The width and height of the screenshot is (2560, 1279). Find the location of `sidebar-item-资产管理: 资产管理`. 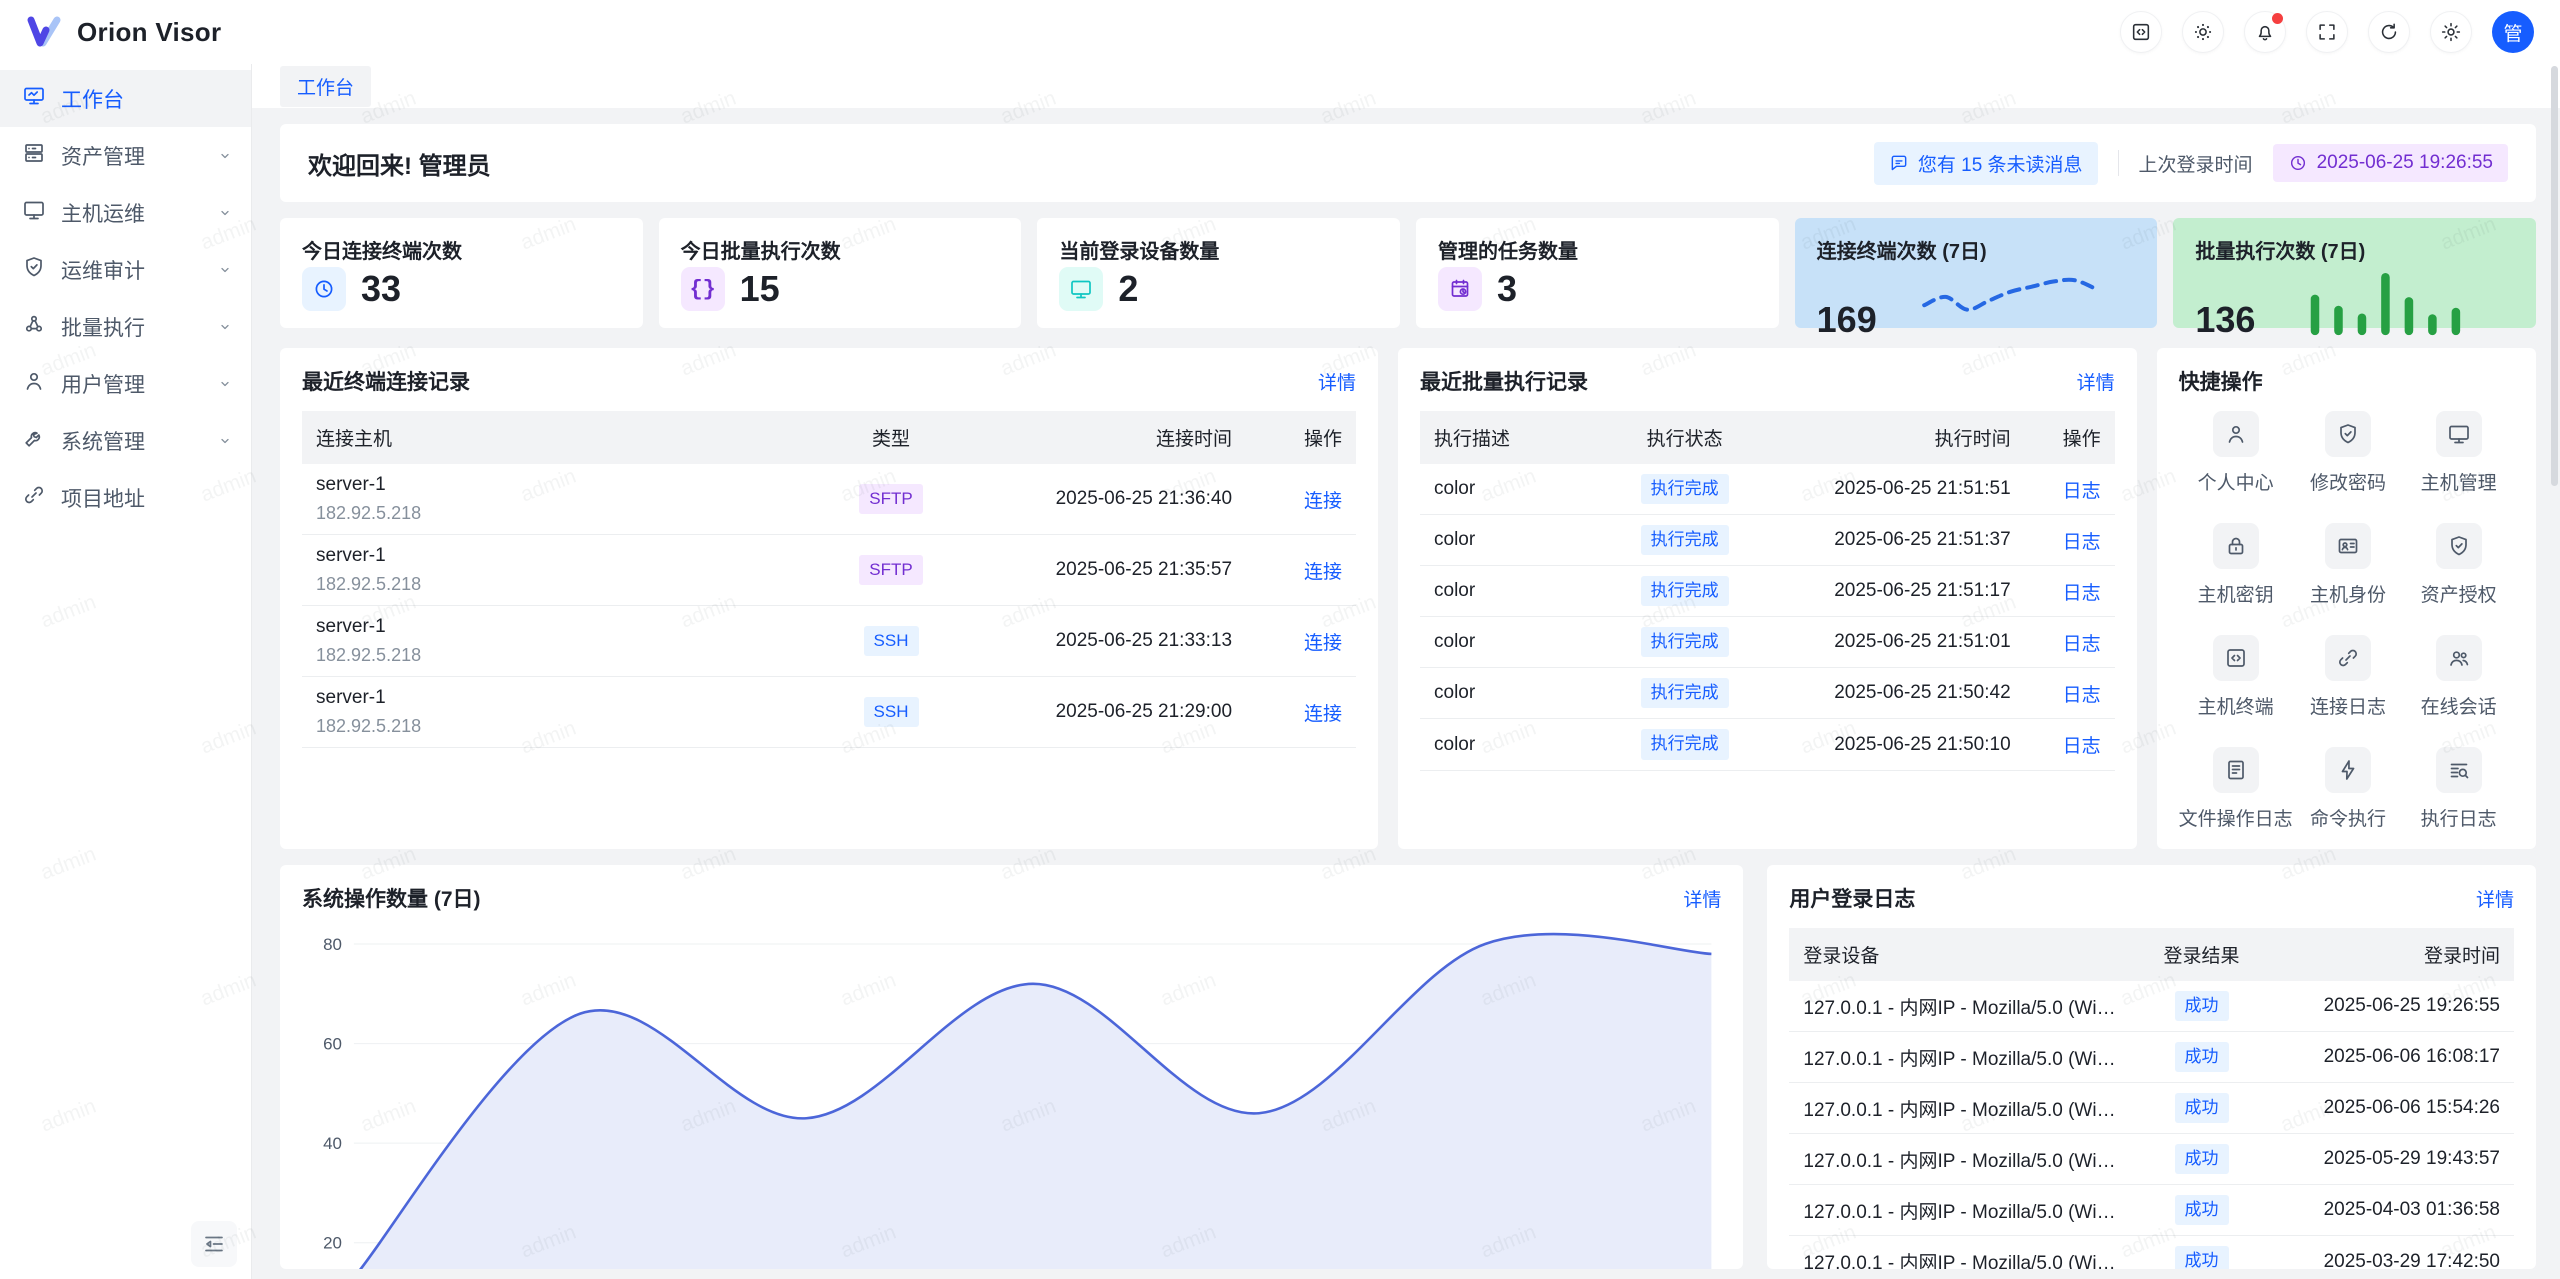

sidebar-item-资产管理: 资产管理 is located at coordinates (125, 155).